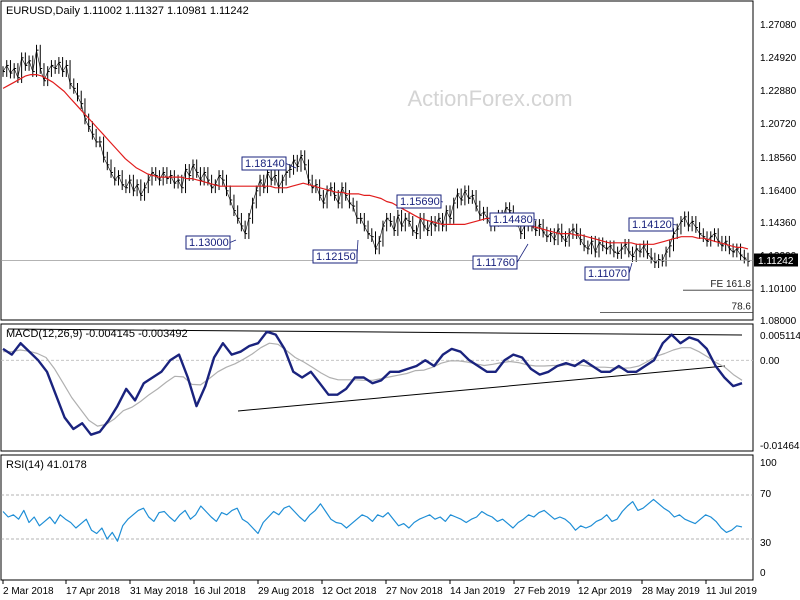 The width and height of the screenshot is (800, 600). What do you see at coordinates (778, 321) in the screenshot?
I see `y-tick-label: 1.08000` at bounding box center [778, 321].